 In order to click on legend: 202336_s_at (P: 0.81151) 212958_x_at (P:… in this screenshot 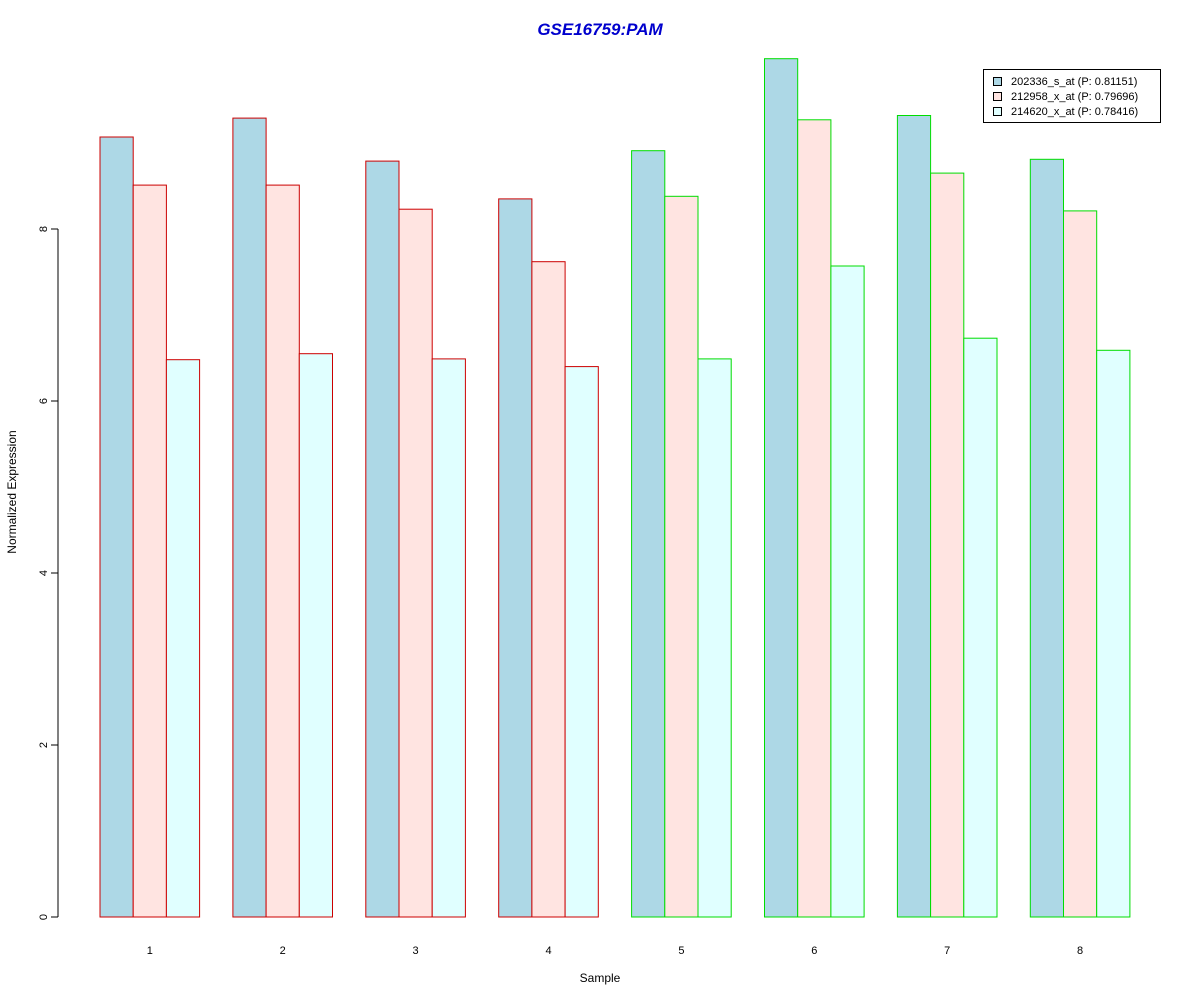, I will do `click(1072, 96)`.